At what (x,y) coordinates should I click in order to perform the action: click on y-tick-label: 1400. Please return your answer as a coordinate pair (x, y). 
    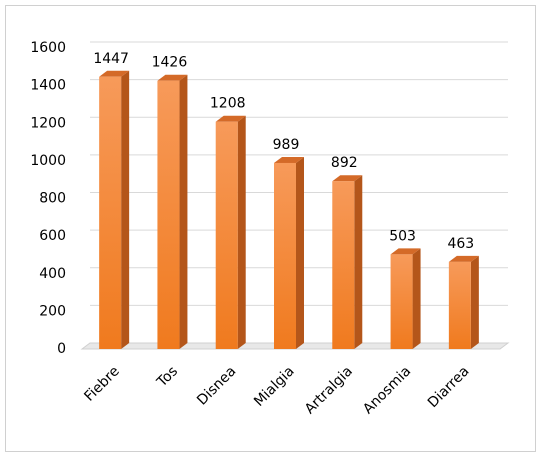
    Looking at the image, I should click on (48, 86).